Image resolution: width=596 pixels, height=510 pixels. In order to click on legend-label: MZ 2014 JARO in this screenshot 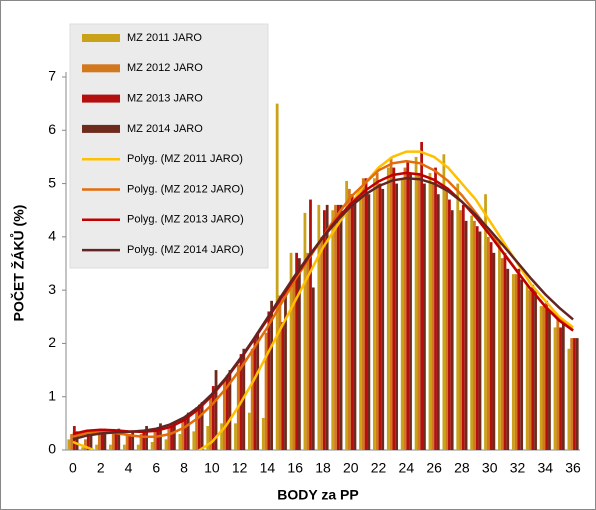, I will do `click(165, 129)`.